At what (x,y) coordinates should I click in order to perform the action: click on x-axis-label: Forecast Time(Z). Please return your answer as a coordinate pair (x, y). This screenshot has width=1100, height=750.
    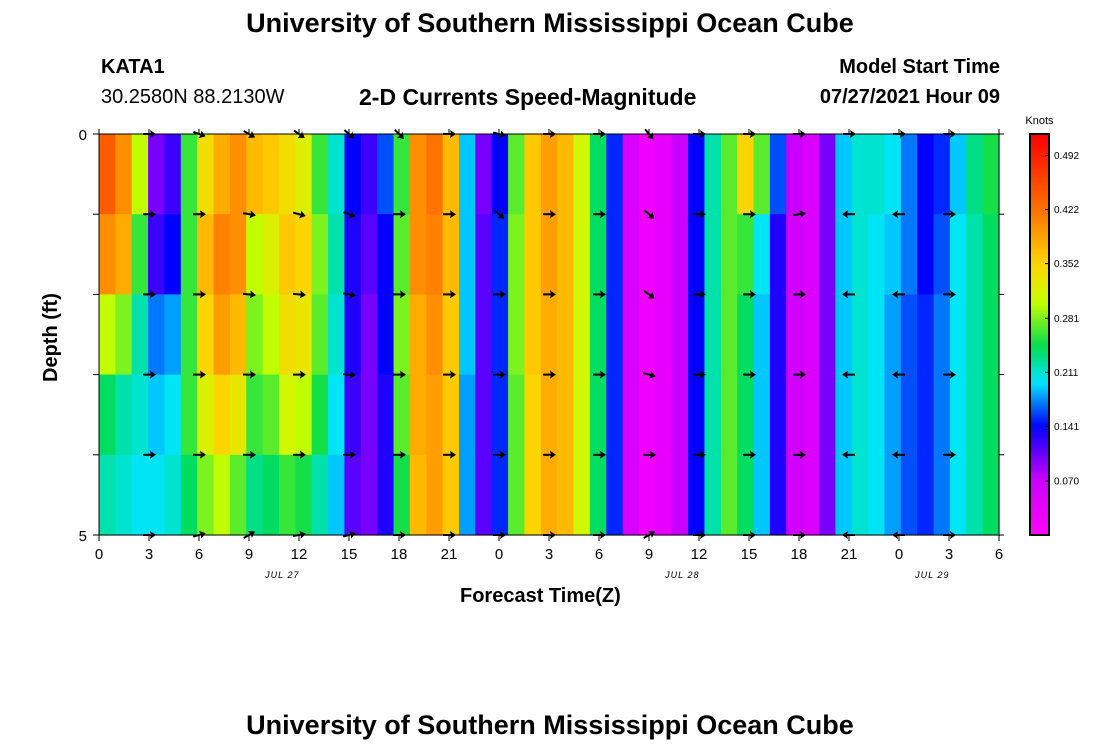
    Looking at the image, I should click on (540, 596).